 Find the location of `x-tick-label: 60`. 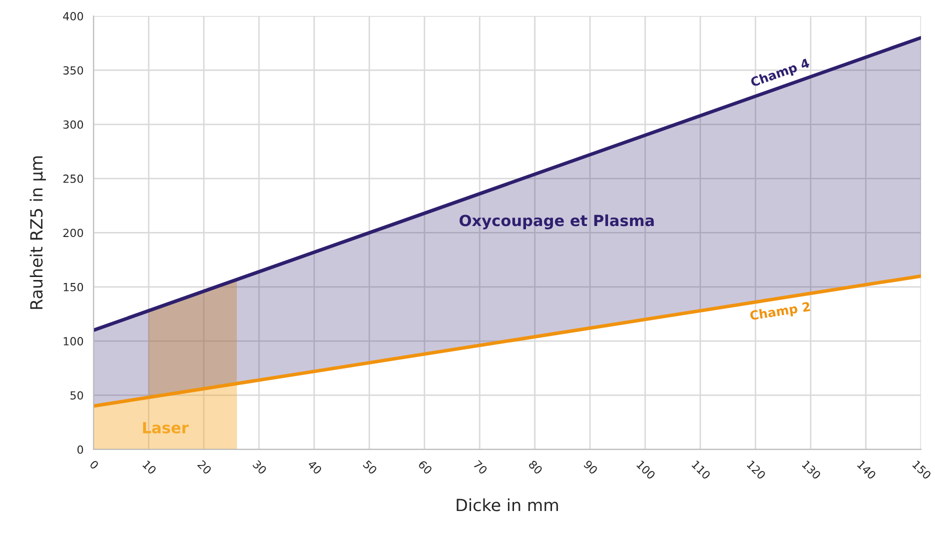

x-tick-label: 60 is located at coordinates (425, 467).